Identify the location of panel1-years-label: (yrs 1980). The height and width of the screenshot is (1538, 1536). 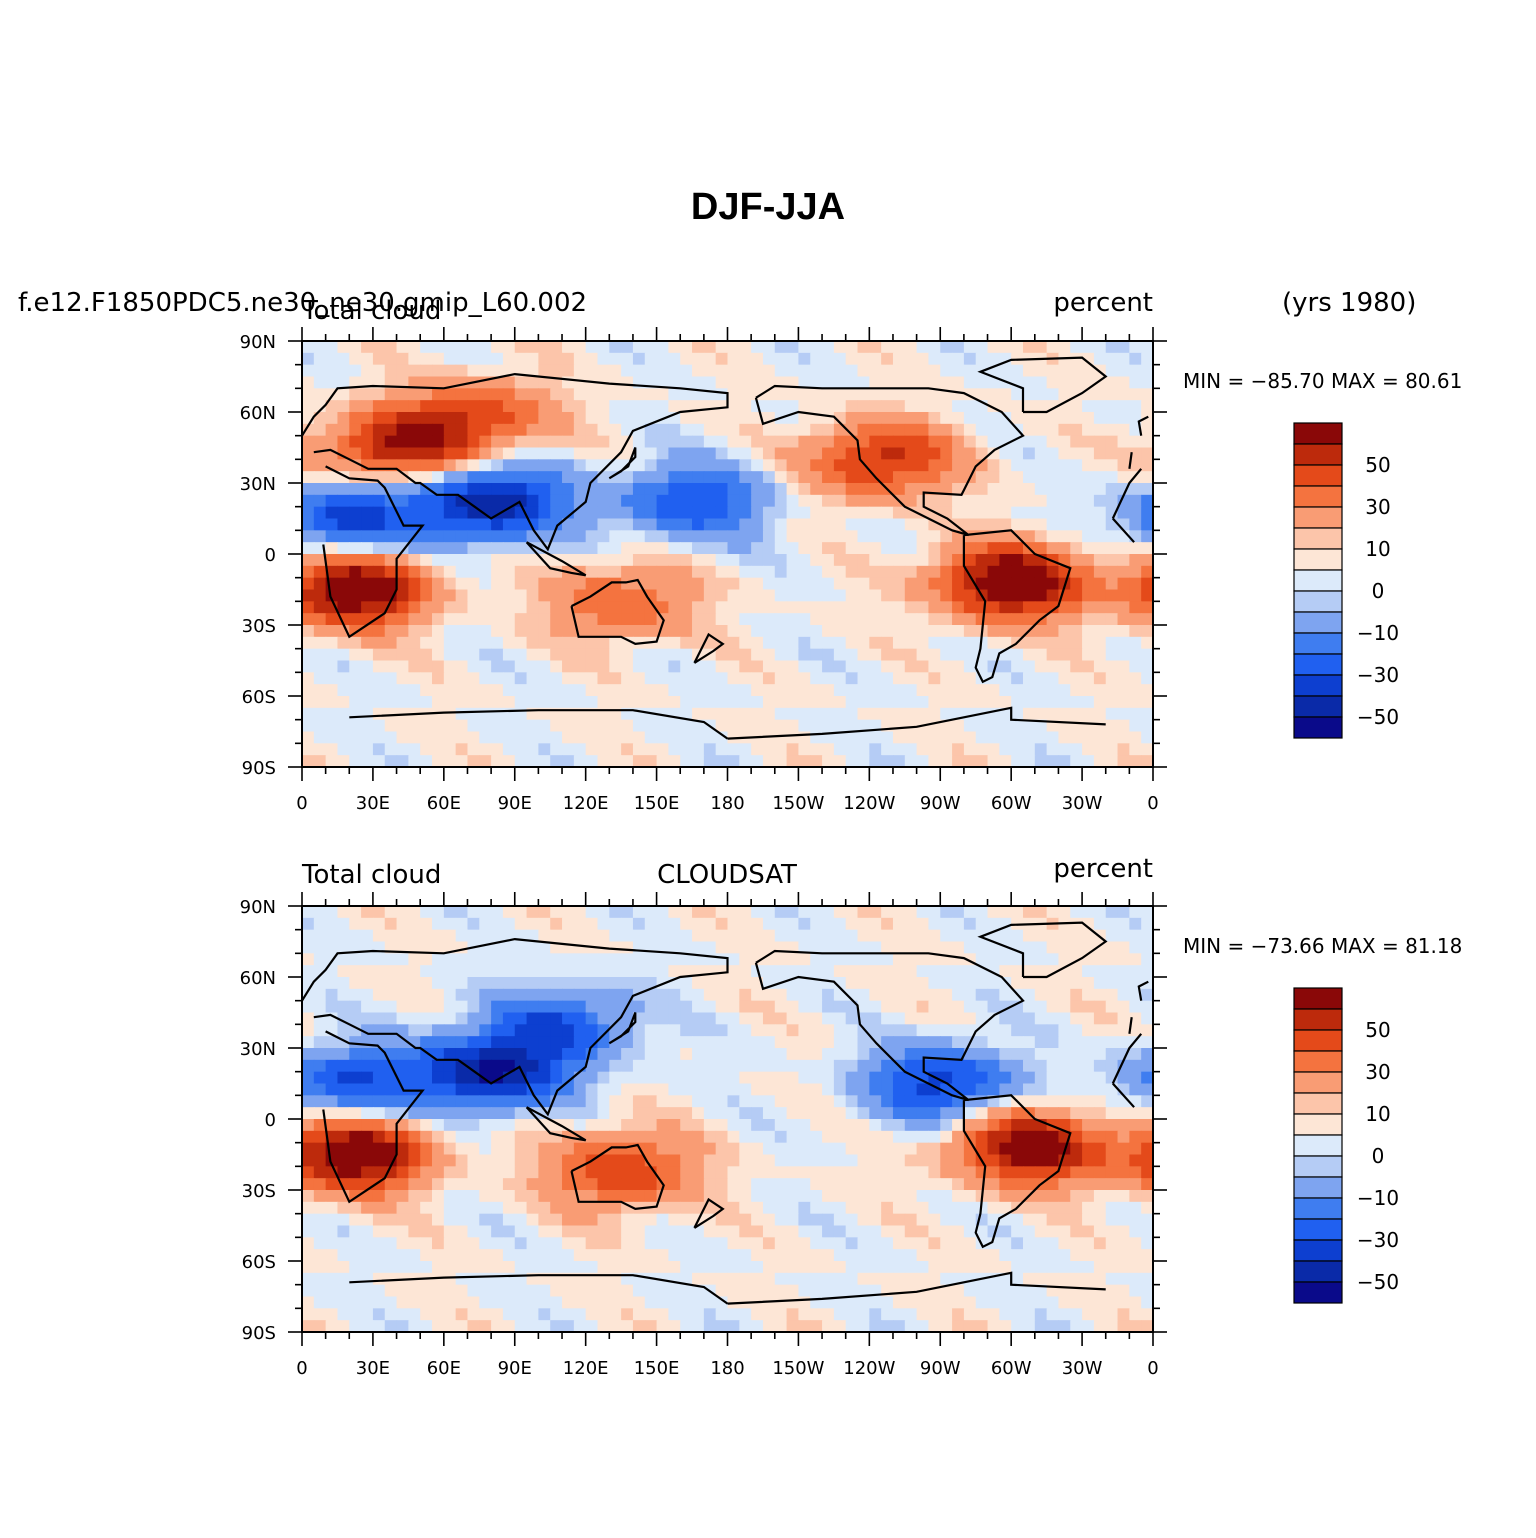
(1349, 303).